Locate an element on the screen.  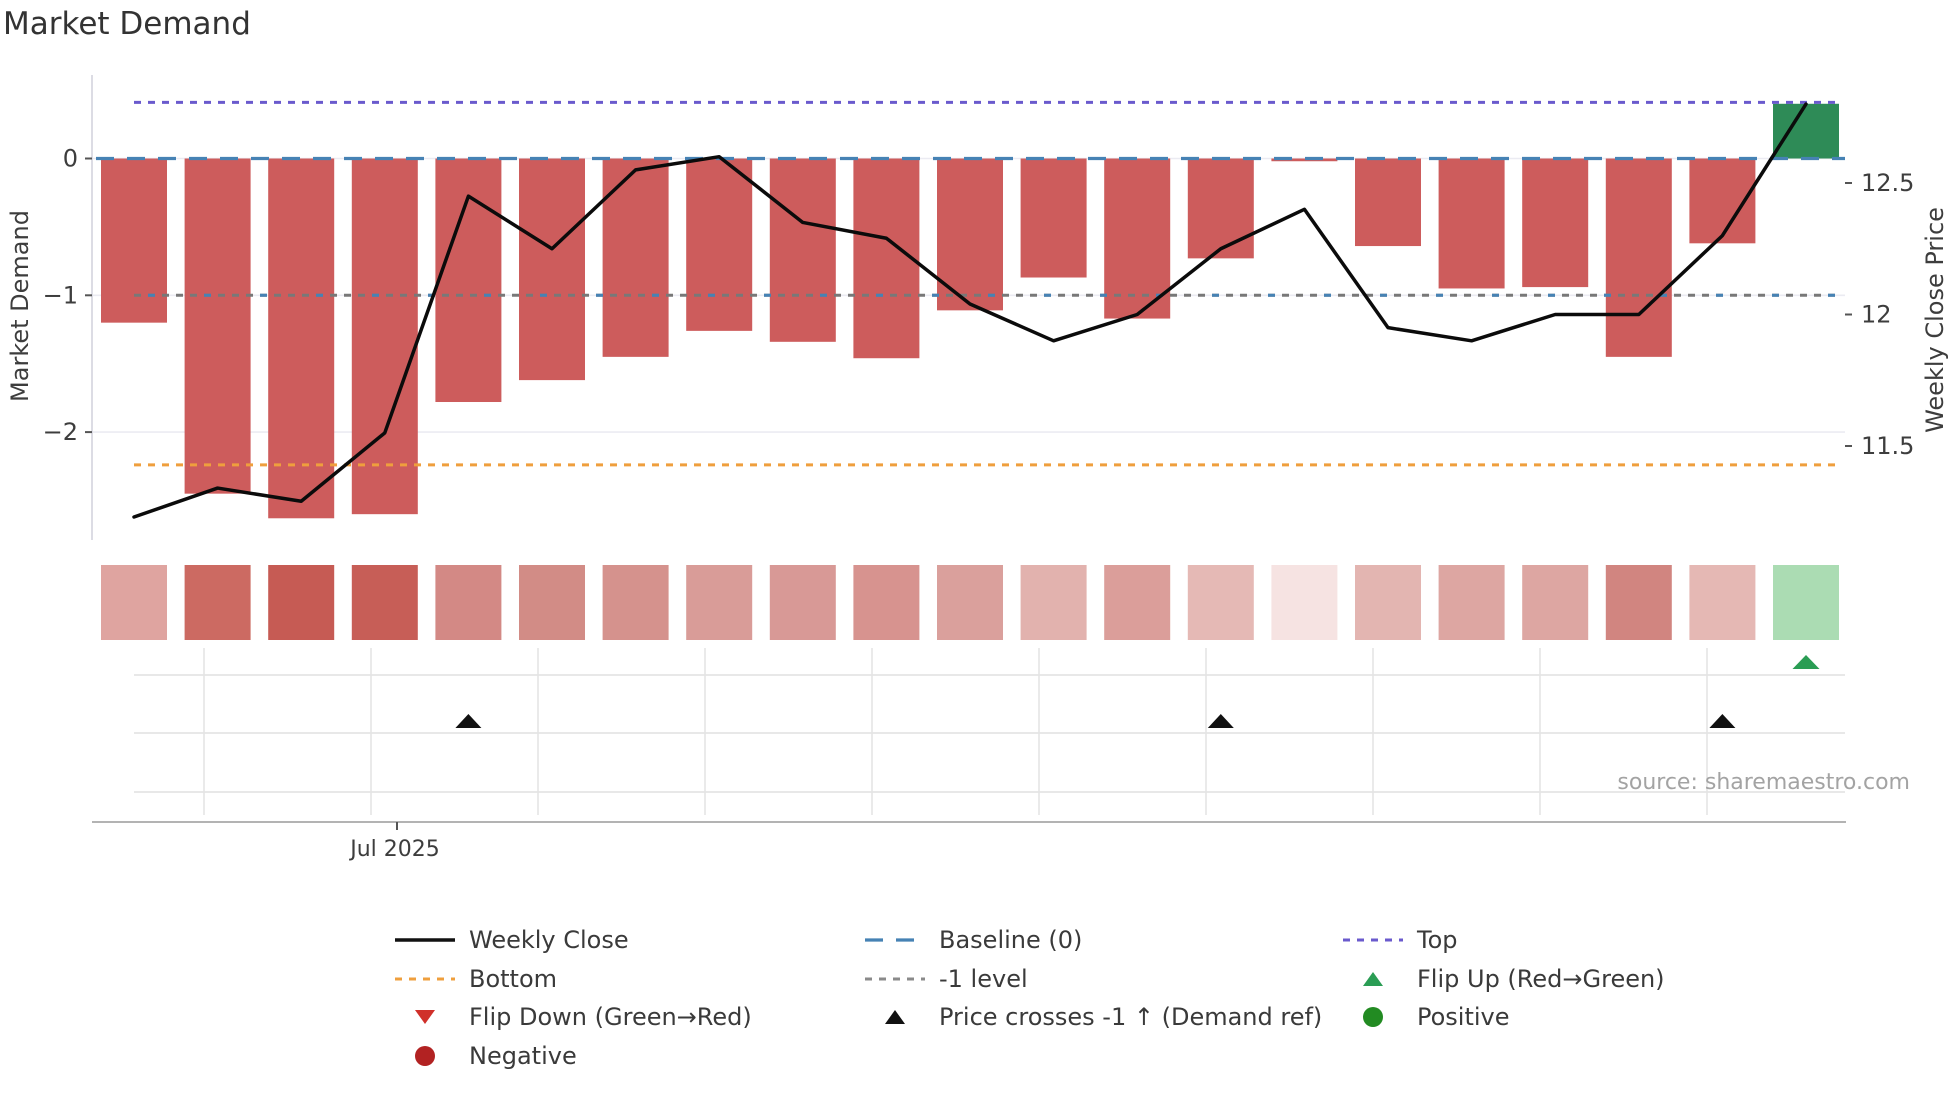
legend-item: Flip Down (Green→Red) is located at coordinates (572, 1017).